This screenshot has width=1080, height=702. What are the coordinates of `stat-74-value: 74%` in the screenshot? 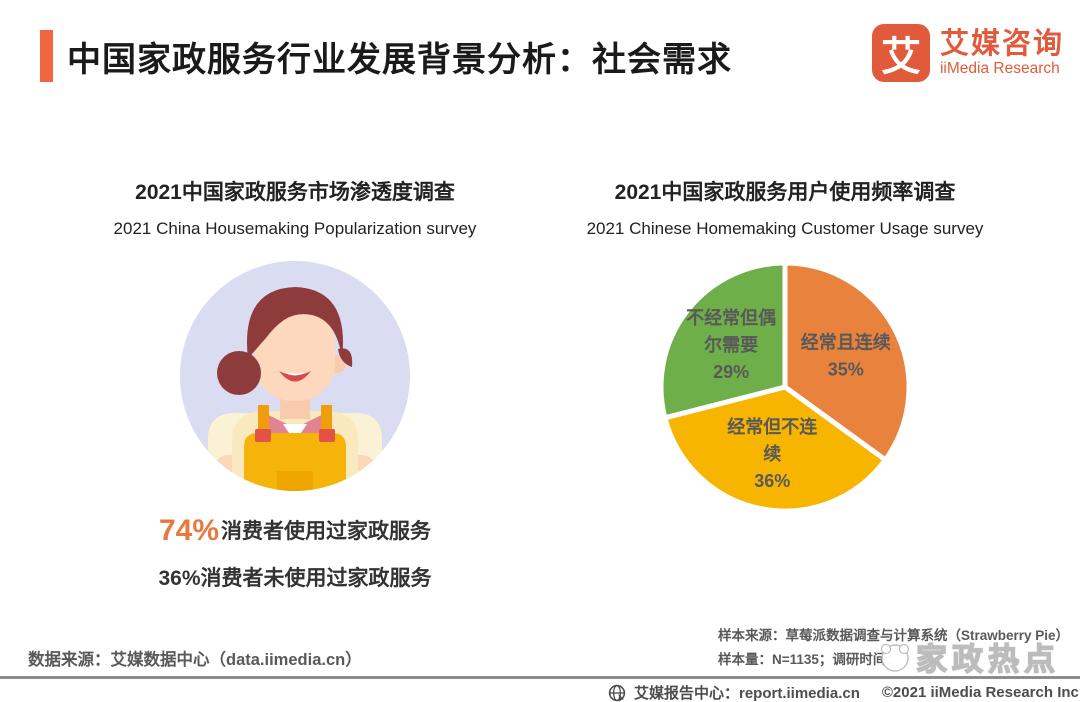 It's located at (189, 530).